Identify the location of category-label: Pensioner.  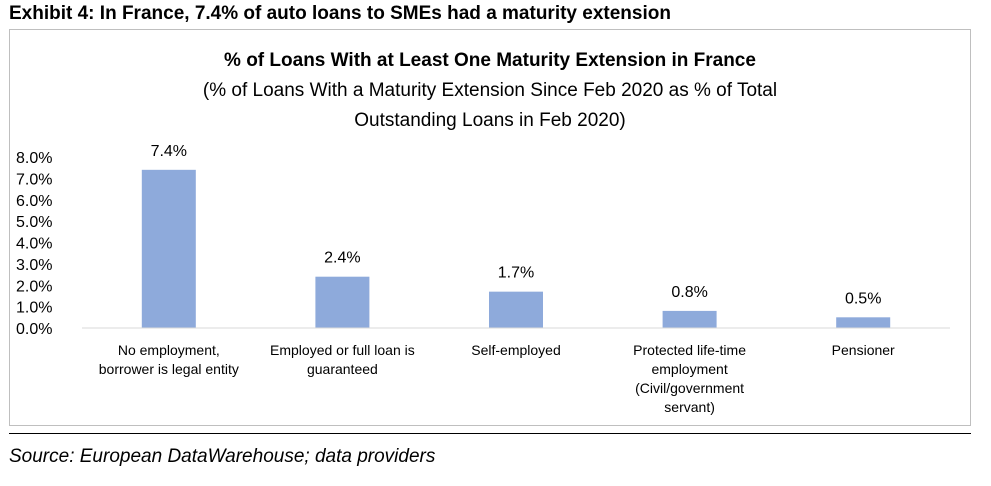
(863, 350).